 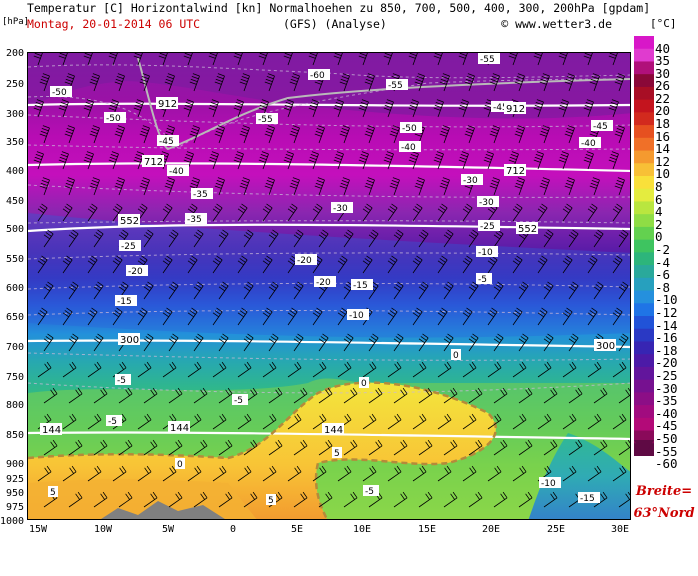 What do you see at coordinates (124, 302) in the screenshot?
I see `svg-text: -15` at bounding box center [124, 302].